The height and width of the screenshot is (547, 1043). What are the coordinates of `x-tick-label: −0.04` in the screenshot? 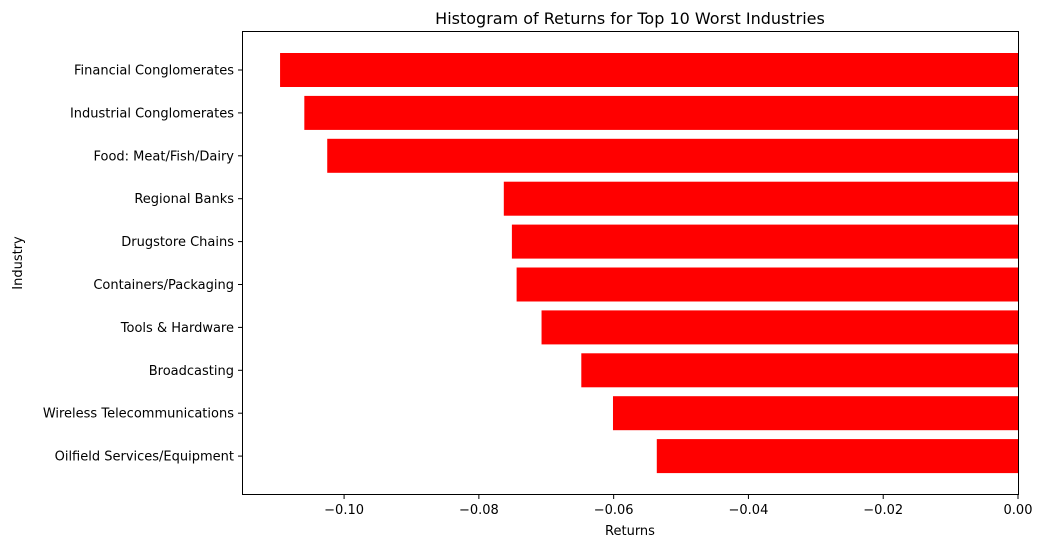 It's located at (749, 510).